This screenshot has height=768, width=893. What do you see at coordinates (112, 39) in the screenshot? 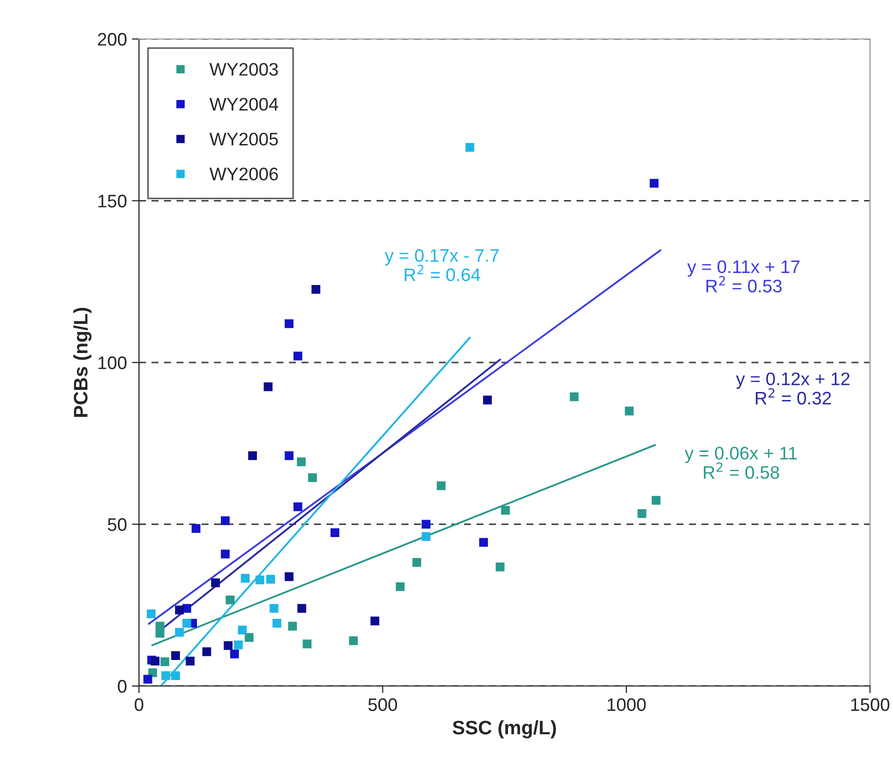
I see `y-tick-label: 200` at bounding box center [112, 39].